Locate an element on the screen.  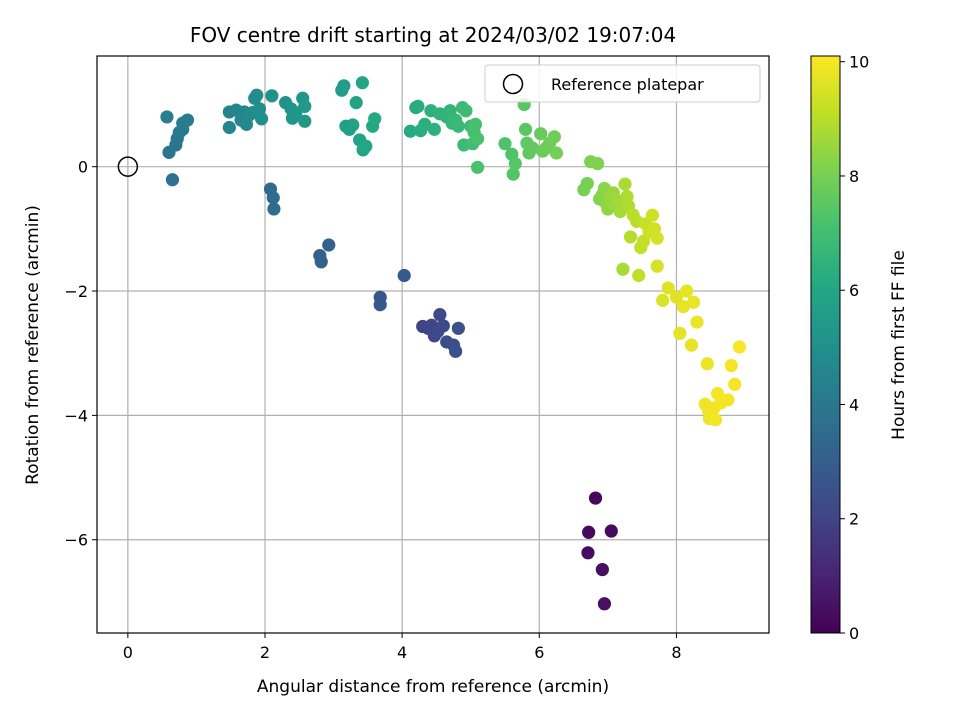
colorbar-label: Hours from first FF file is located at coordinates (899, 345).